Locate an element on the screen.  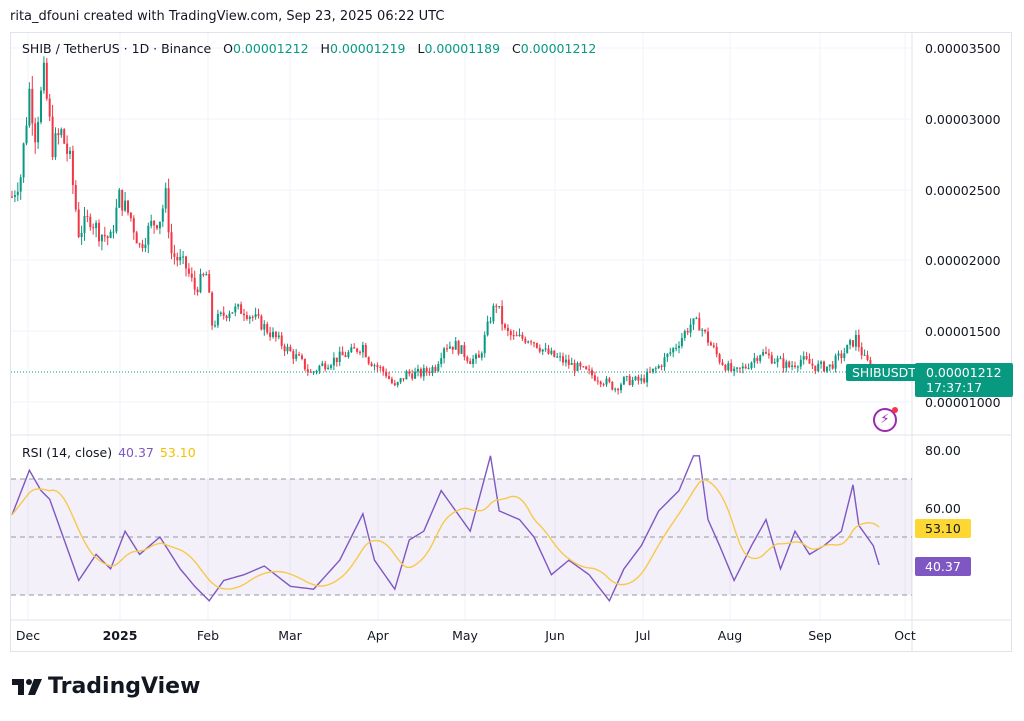
rsi-title: RSI (14, close) is located at coordinates (67, 452).